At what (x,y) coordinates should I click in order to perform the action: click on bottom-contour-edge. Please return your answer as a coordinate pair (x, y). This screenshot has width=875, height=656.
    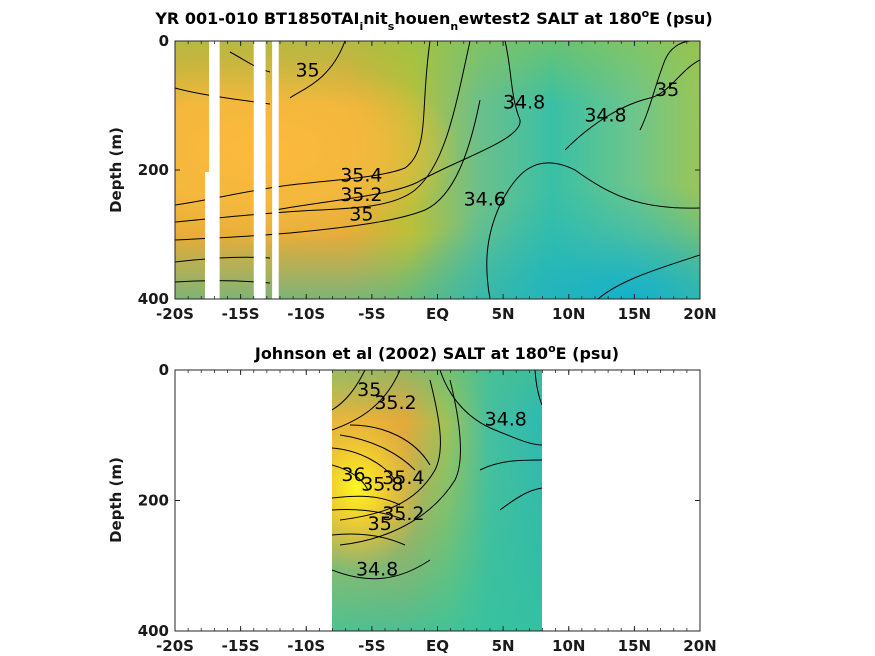
    Looking at the image, I should click on (538, 388).